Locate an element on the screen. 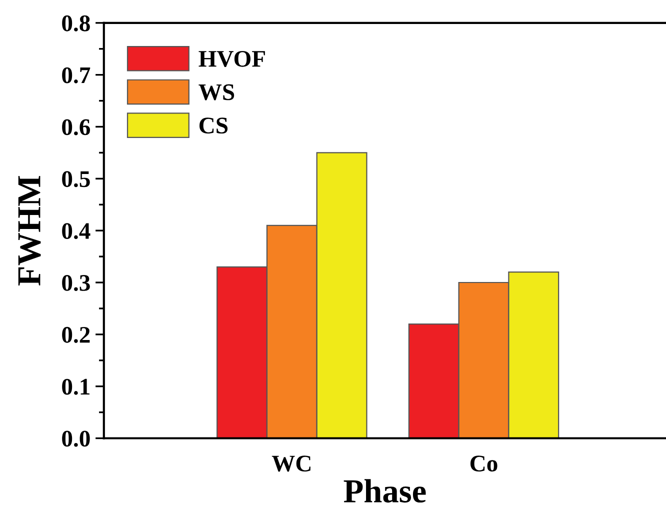 This screenshot has height=509, width=666. y-tick-label: 0.7 is located at coordinates (76, 75).